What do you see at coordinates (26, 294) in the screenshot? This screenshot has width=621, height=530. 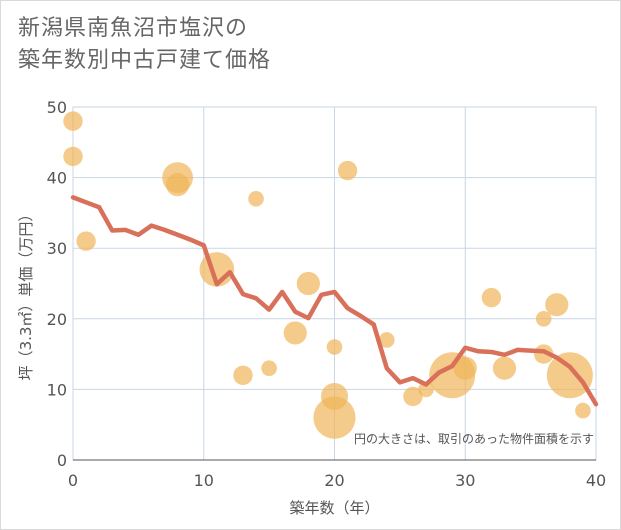 I see `y-axis-label: 坪（3.3㎡）単価（万円）` at bounding box center [26, 294].